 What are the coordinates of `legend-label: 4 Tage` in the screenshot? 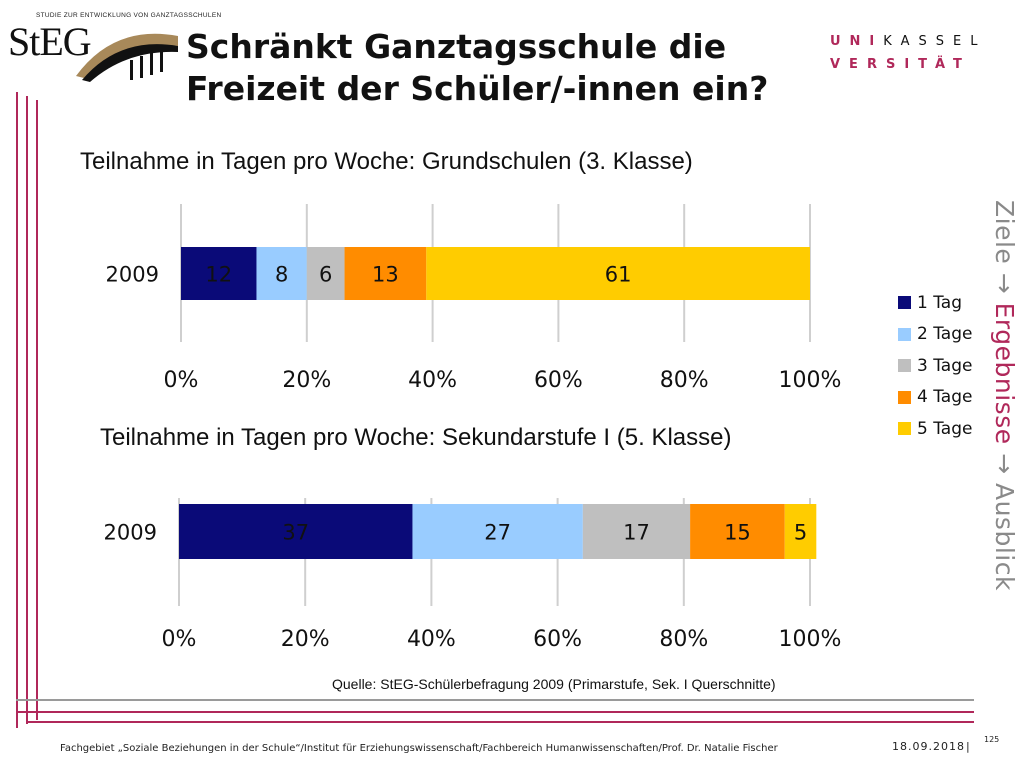 It's located at (945, 397).